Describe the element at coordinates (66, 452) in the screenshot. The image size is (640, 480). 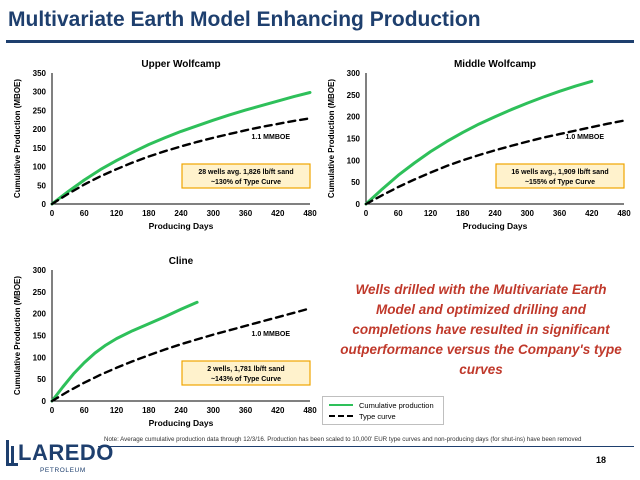
I see `logo-wordmark: LAREDO` at that location.